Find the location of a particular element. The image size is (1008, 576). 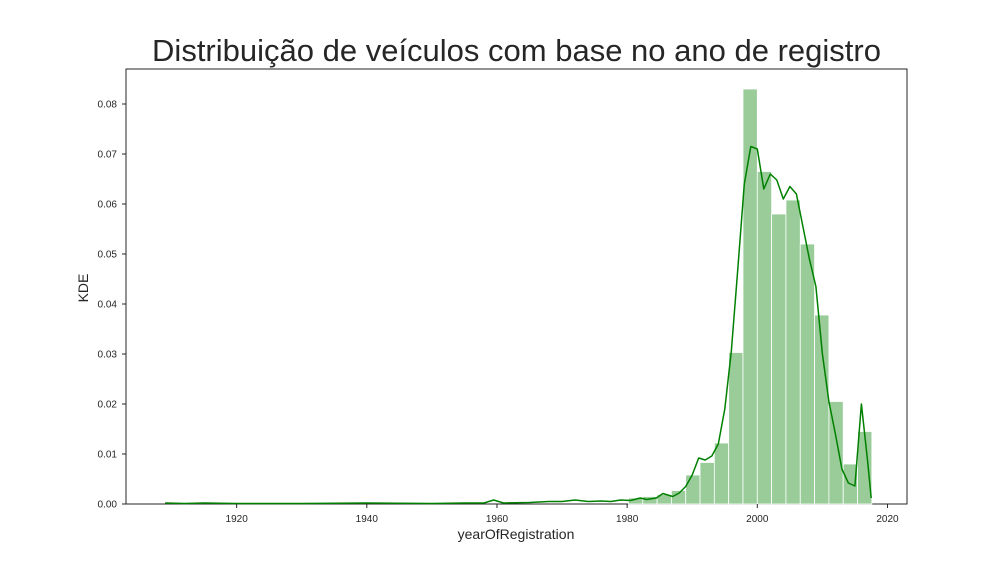

y-tick-label: 0.03 is located at coordinates (108, 355).